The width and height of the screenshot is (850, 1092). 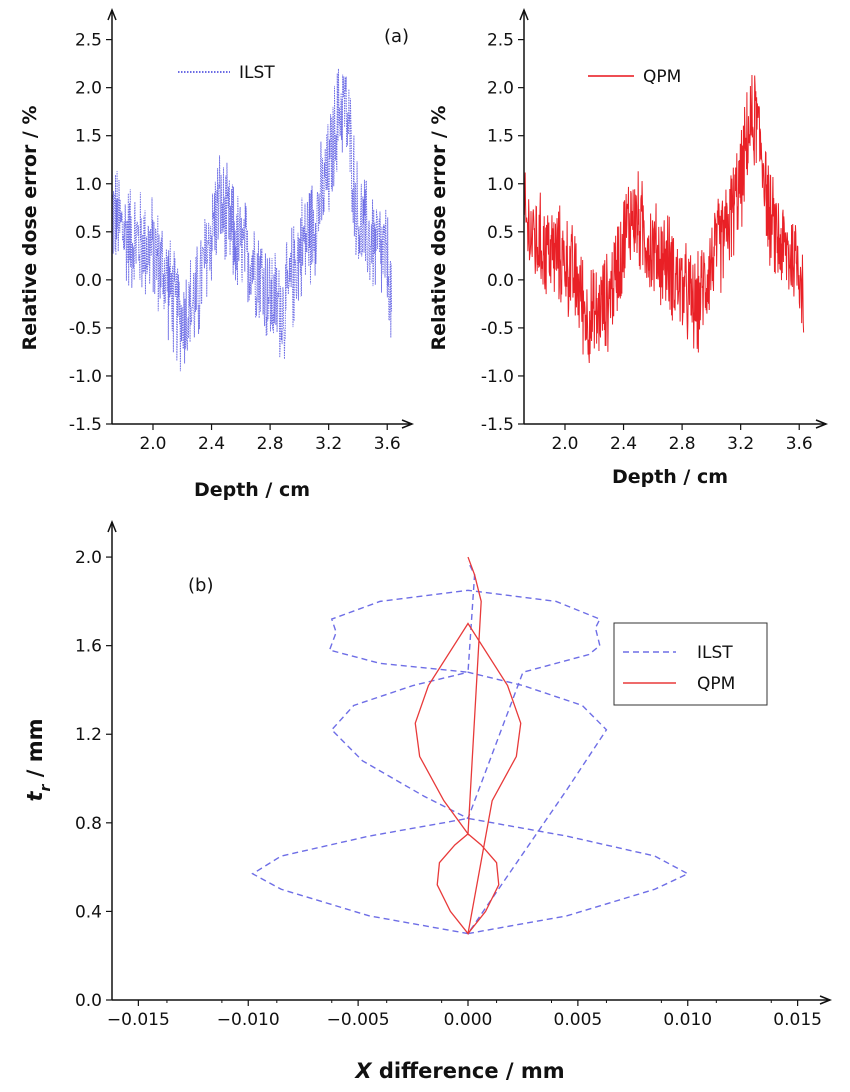 I want to click on x-tick-label: 0.010, so click(x=687, y=1020).